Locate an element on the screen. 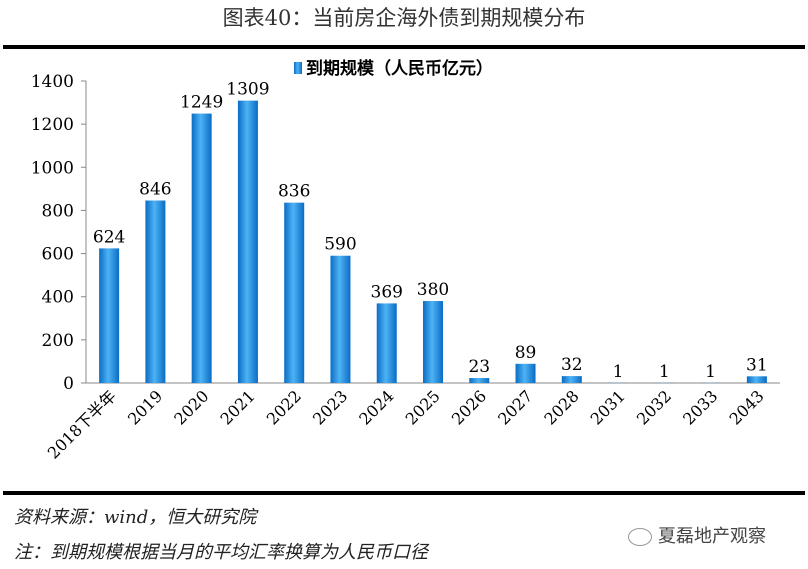 The image size is (808, 569). data-label: 31 is located at coordinates (757, 365).